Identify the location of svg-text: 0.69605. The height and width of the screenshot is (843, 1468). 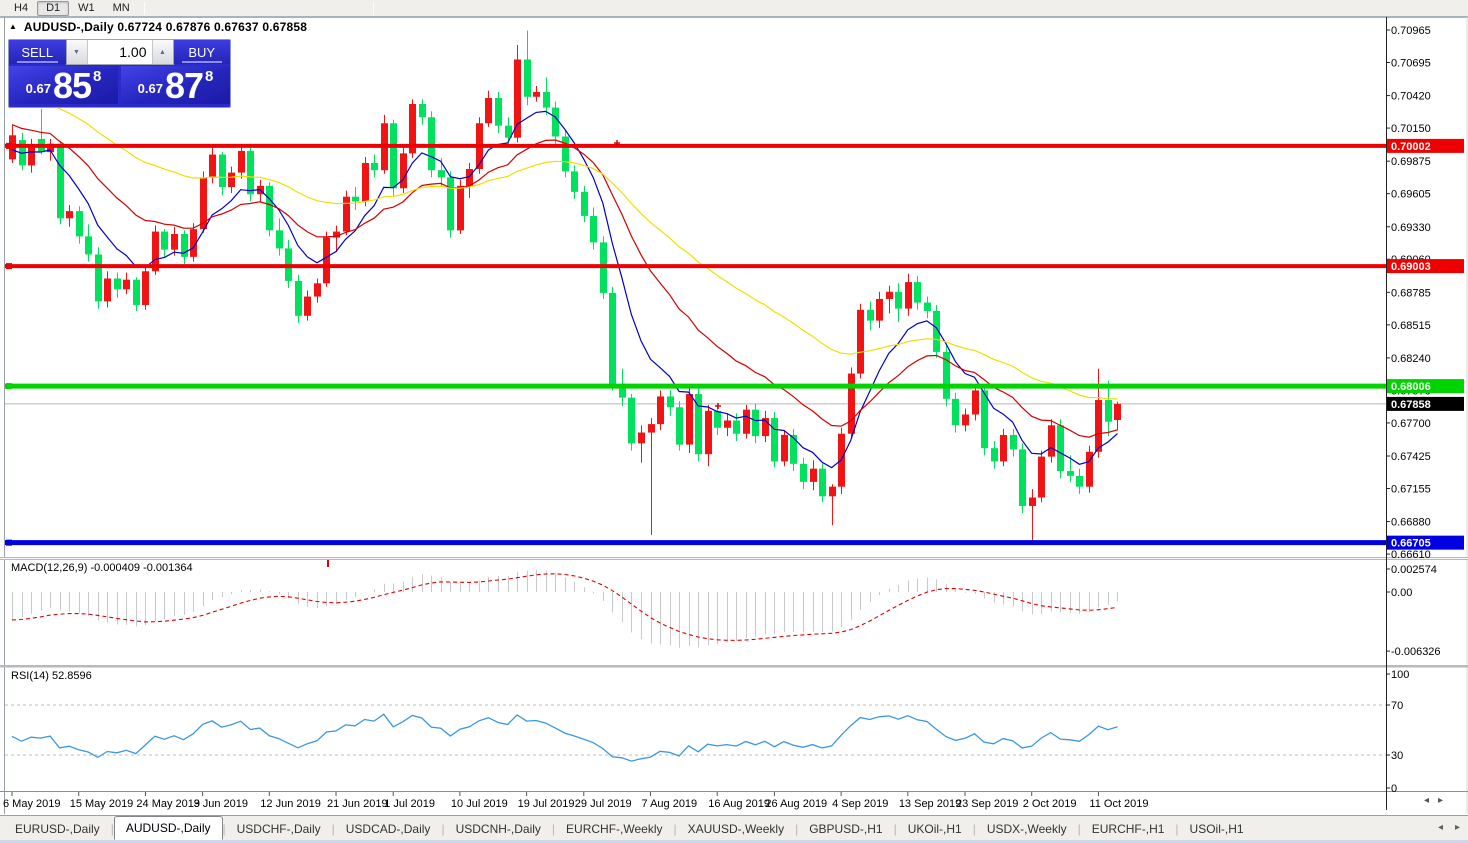
(1411, 195).